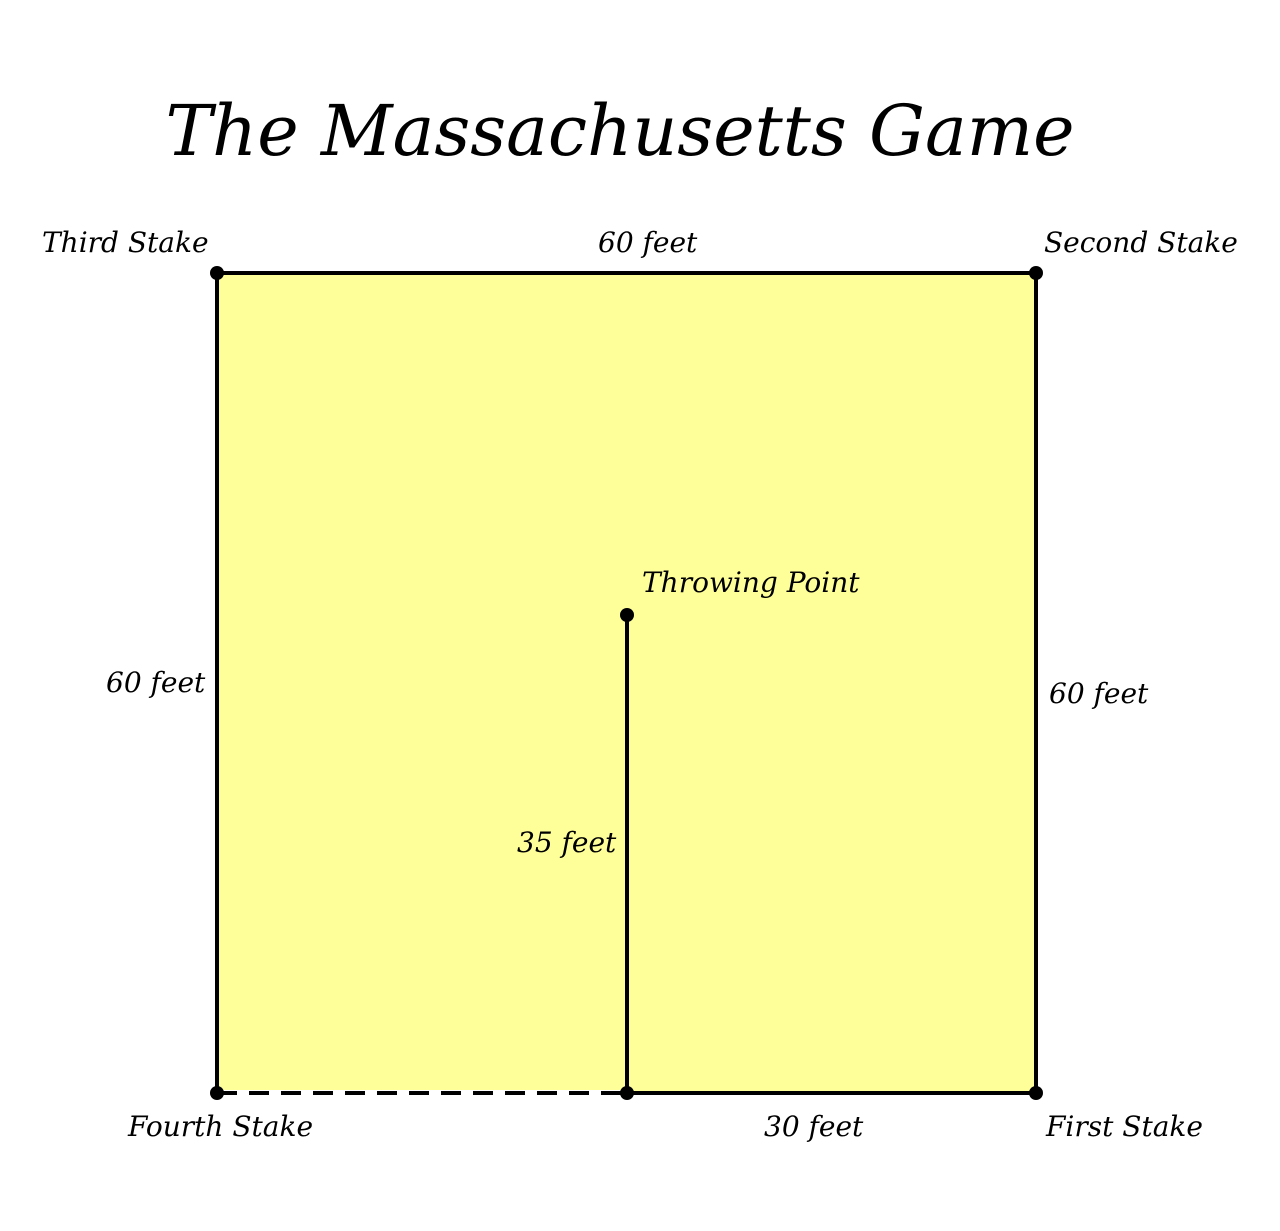 This screenshot has height=1231, width=1280. I want to click on first-stake-label: First Stake, so click(1124, 1126).